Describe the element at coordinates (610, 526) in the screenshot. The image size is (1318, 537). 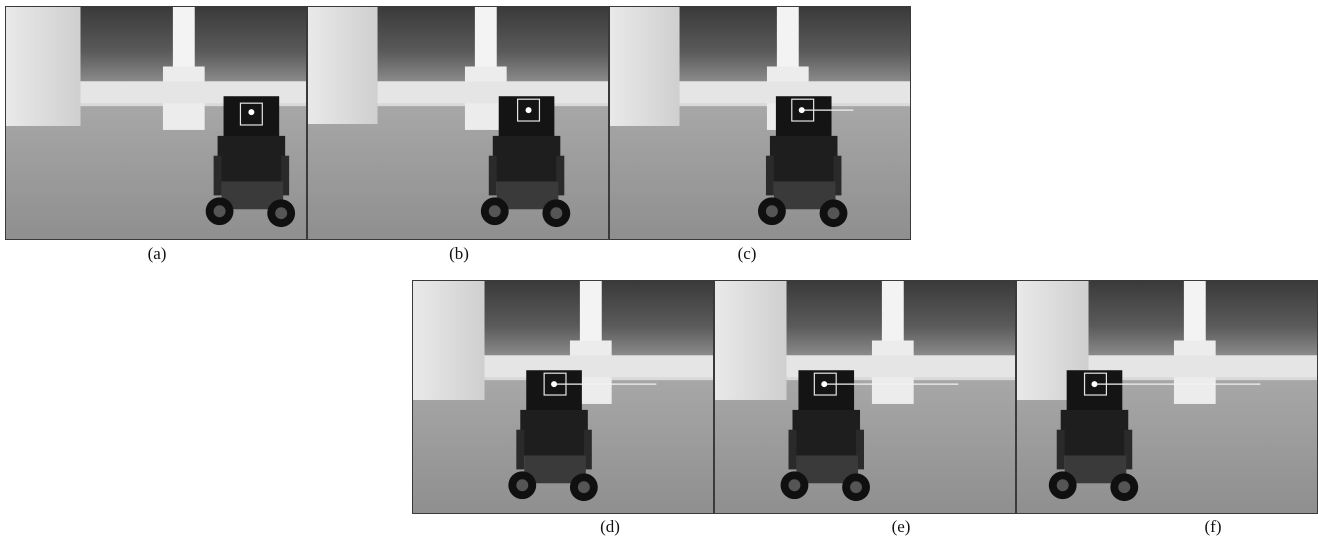
I see `caption-d: (d)` at that location.